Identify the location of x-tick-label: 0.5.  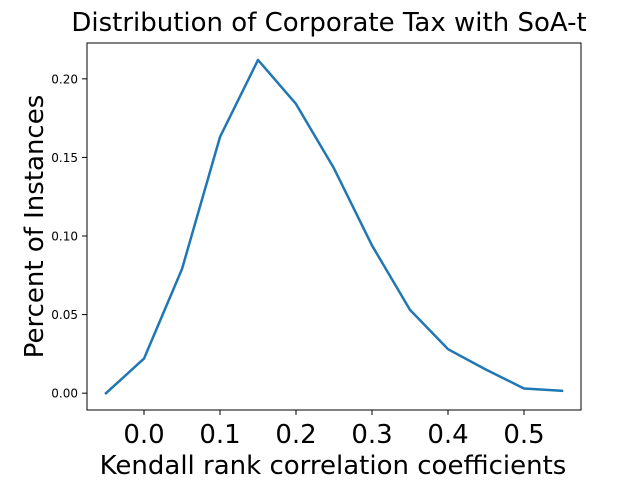
(523, 435).